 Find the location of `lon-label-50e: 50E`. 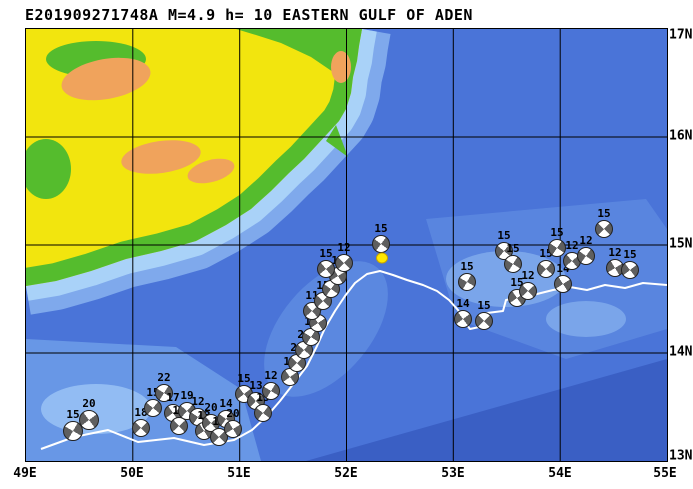

lon-label-50e: 50E is located at coordinates (132, 473).